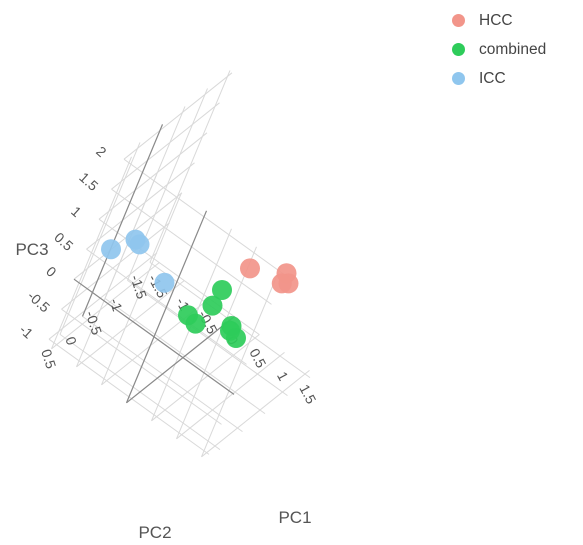 The image size is (583, 545). Describe the element at coordinates (458, 20) in the screenshot. I see `legend-marker-hcc` at that location.